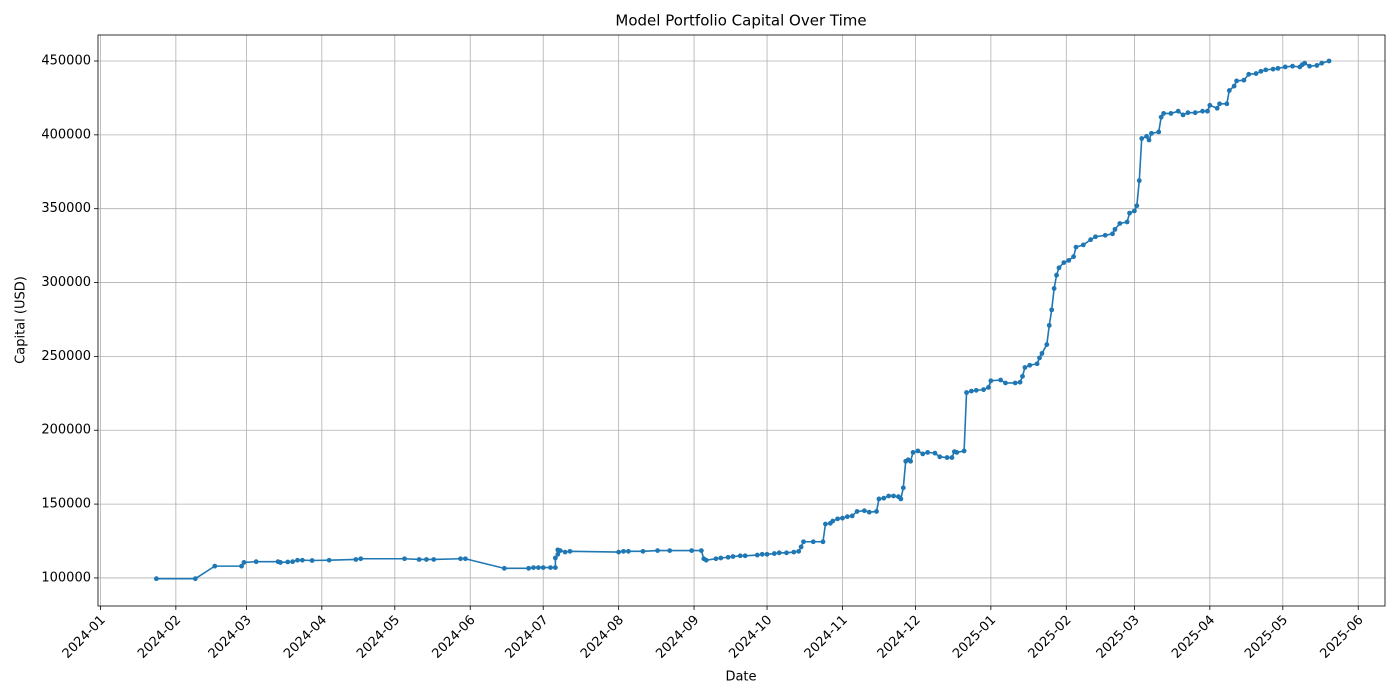  Describe the element at coordinates (1050, 637) in the screenshot. I see `x-tick-label: 2025-02` at that location.